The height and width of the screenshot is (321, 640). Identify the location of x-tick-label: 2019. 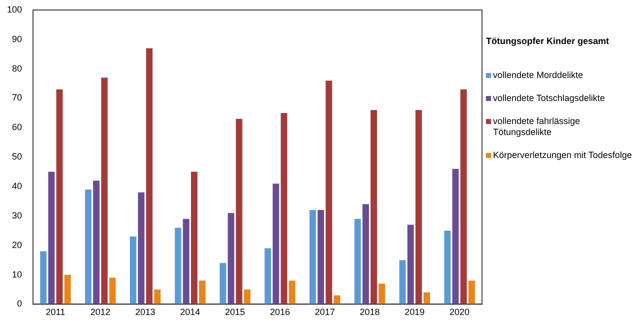
(414, 312).